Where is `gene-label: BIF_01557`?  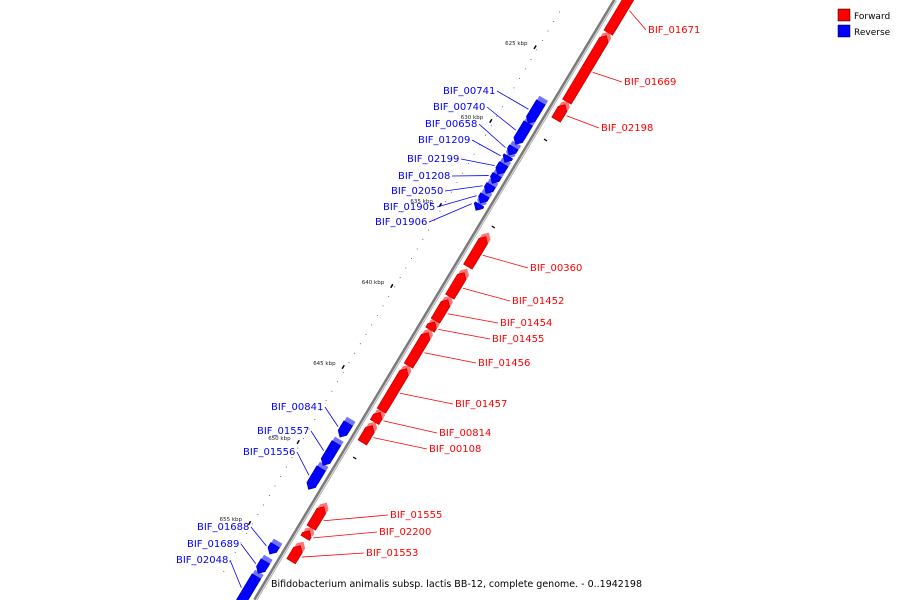
gene-label: BIF_01557 is located at coordinates (283, 431).